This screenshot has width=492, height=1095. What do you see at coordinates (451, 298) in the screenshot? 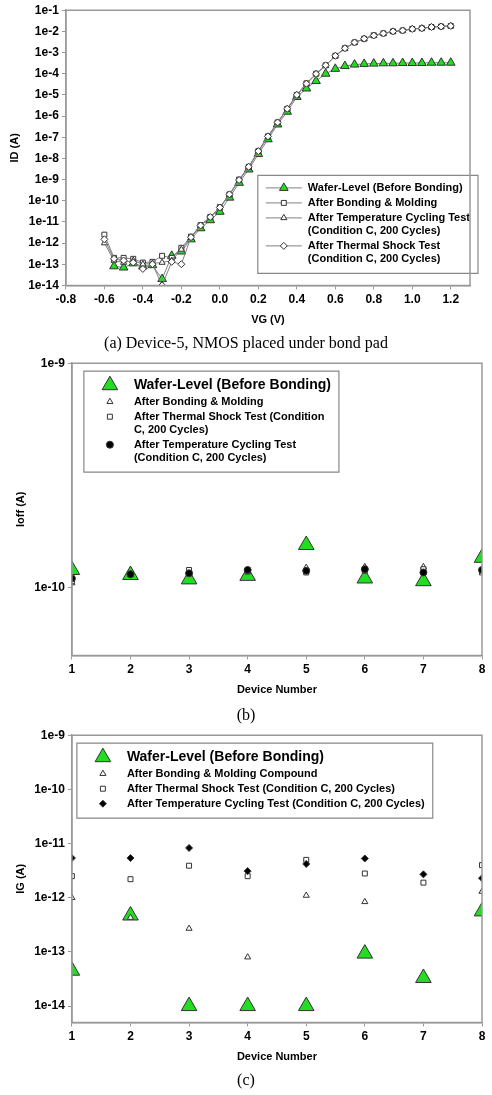
I see `x-tick-label: 1.2` at bounding box center [451, 298].